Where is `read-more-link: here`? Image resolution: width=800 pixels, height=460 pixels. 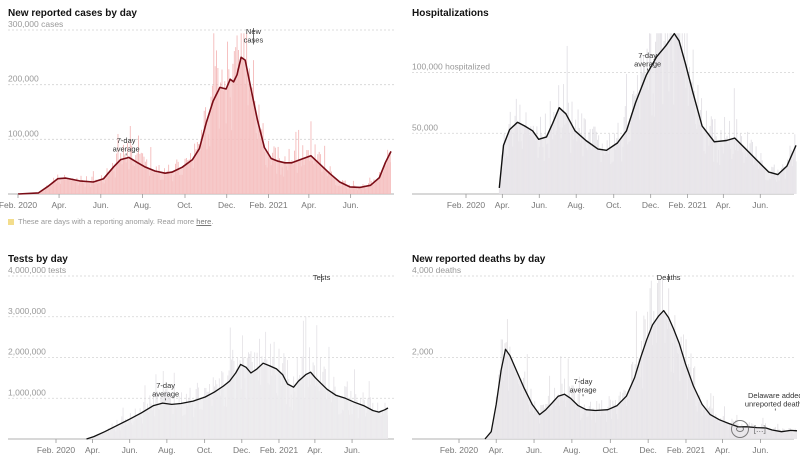
read-more-link: here is located at coordinates (204, 221).